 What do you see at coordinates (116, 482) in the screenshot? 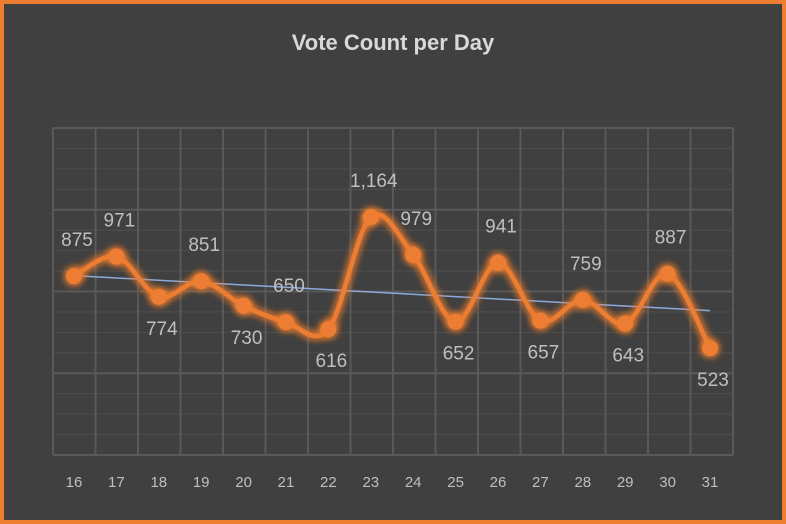
I see `x-tick-label-17: 17` at bounding box center [116, 482].